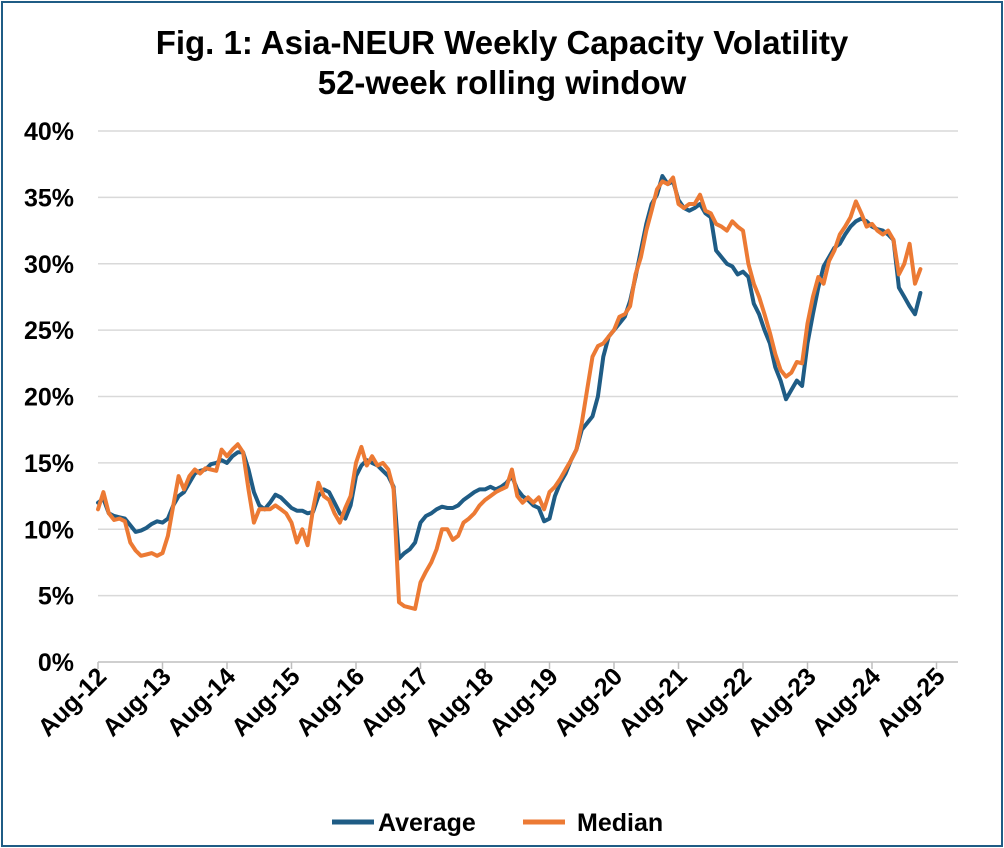  What do you see at coordinates (49, 198) in the screenshot?
I see `y-tick-label: 35%` at bounding box center [49, 198].